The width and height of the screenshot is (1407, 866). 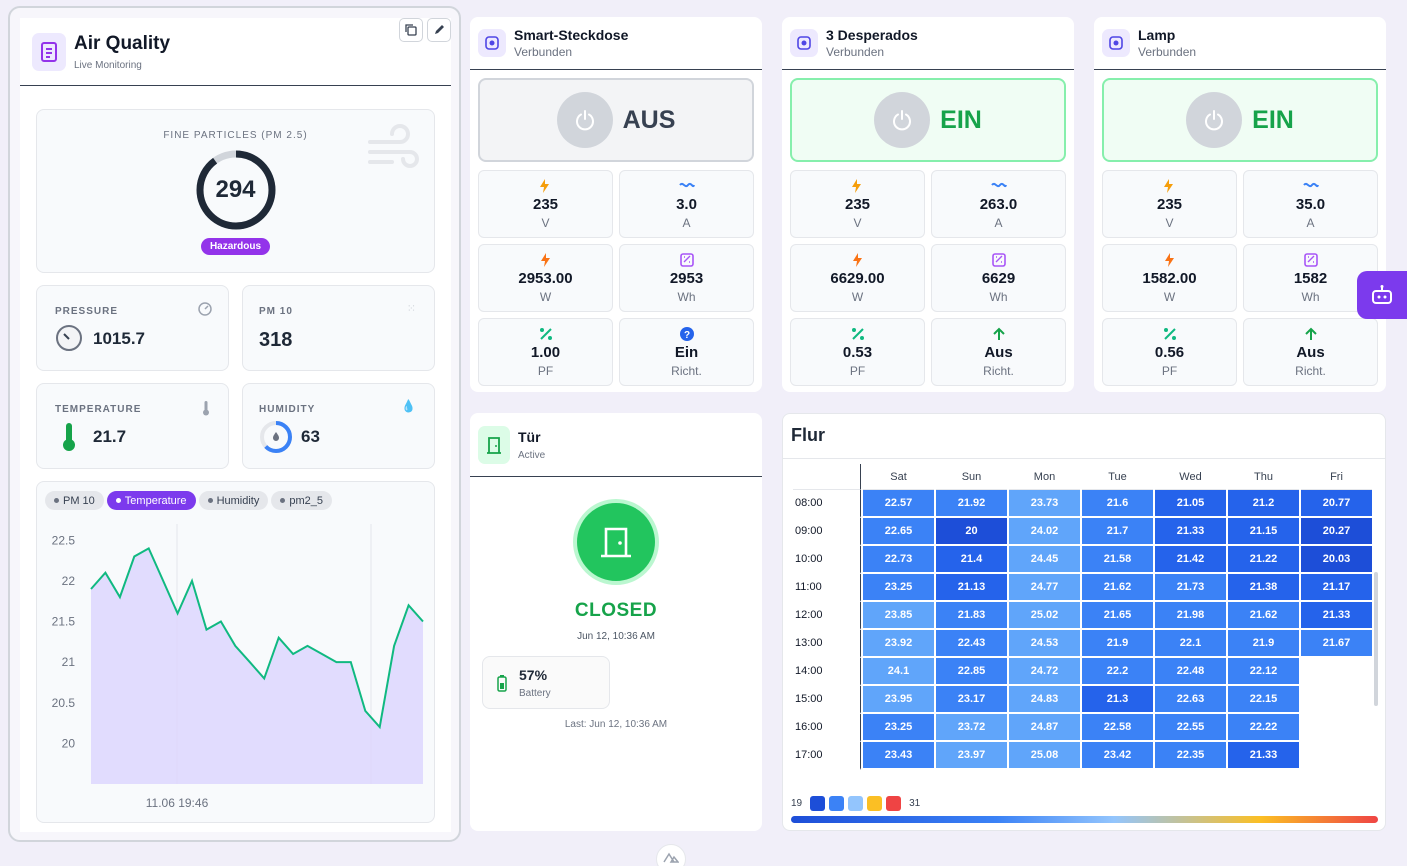 I want to click on heatmap-cell: 21.17, so click(x=1336, y=588).